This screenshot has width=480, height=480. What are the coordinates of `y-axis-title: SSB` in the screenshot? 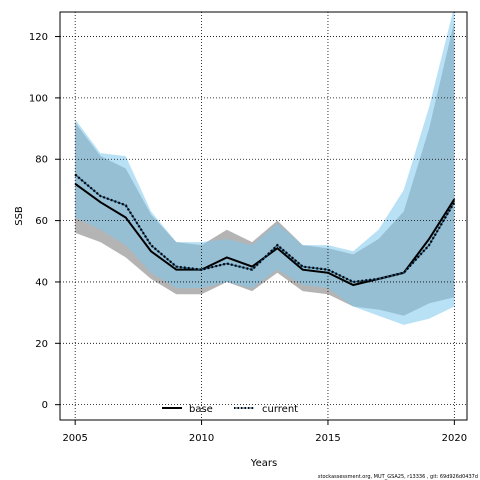 It's located at (19, 216).